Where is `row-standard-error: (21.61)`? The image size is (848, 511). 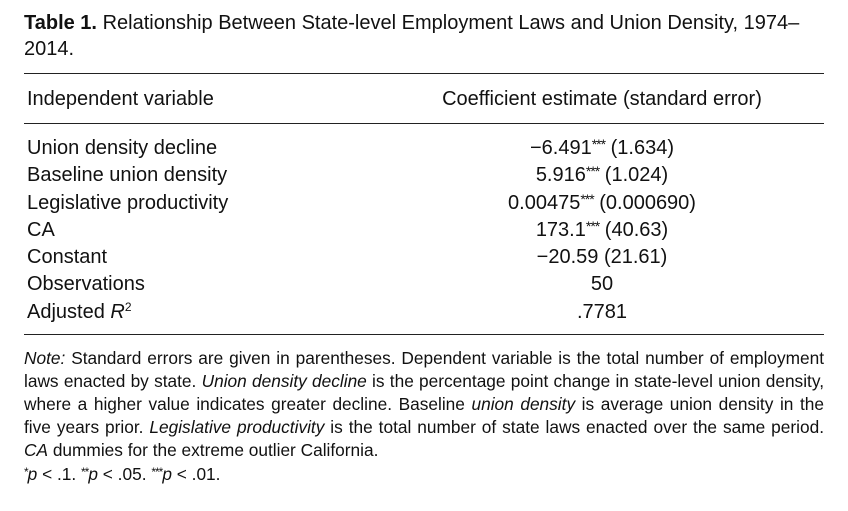
row-standard-error: (21.61) is located at coordinates (633, 257).